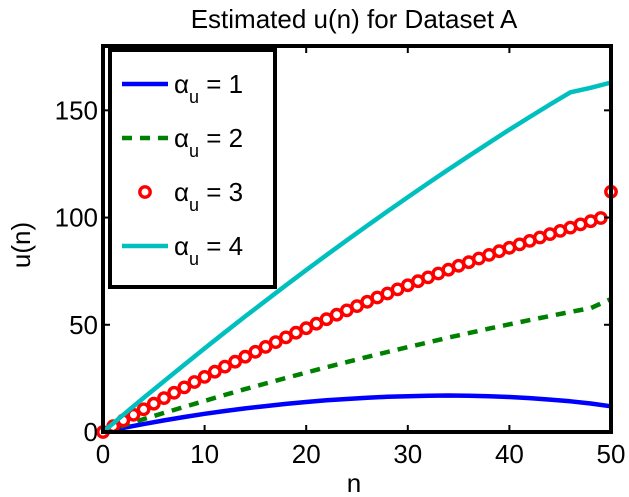 The image size is (629, 497). Describe the element at coordinates (83, 325) in the screenshot. I see `y-tick-label: 50` at that location.